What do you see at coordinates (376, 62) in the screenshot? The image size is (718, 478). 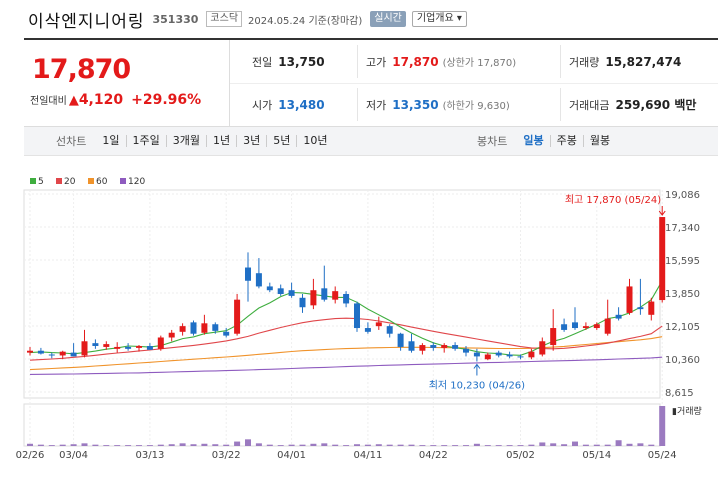 I see `high-label: 고가` at bounding box center [376, 62].